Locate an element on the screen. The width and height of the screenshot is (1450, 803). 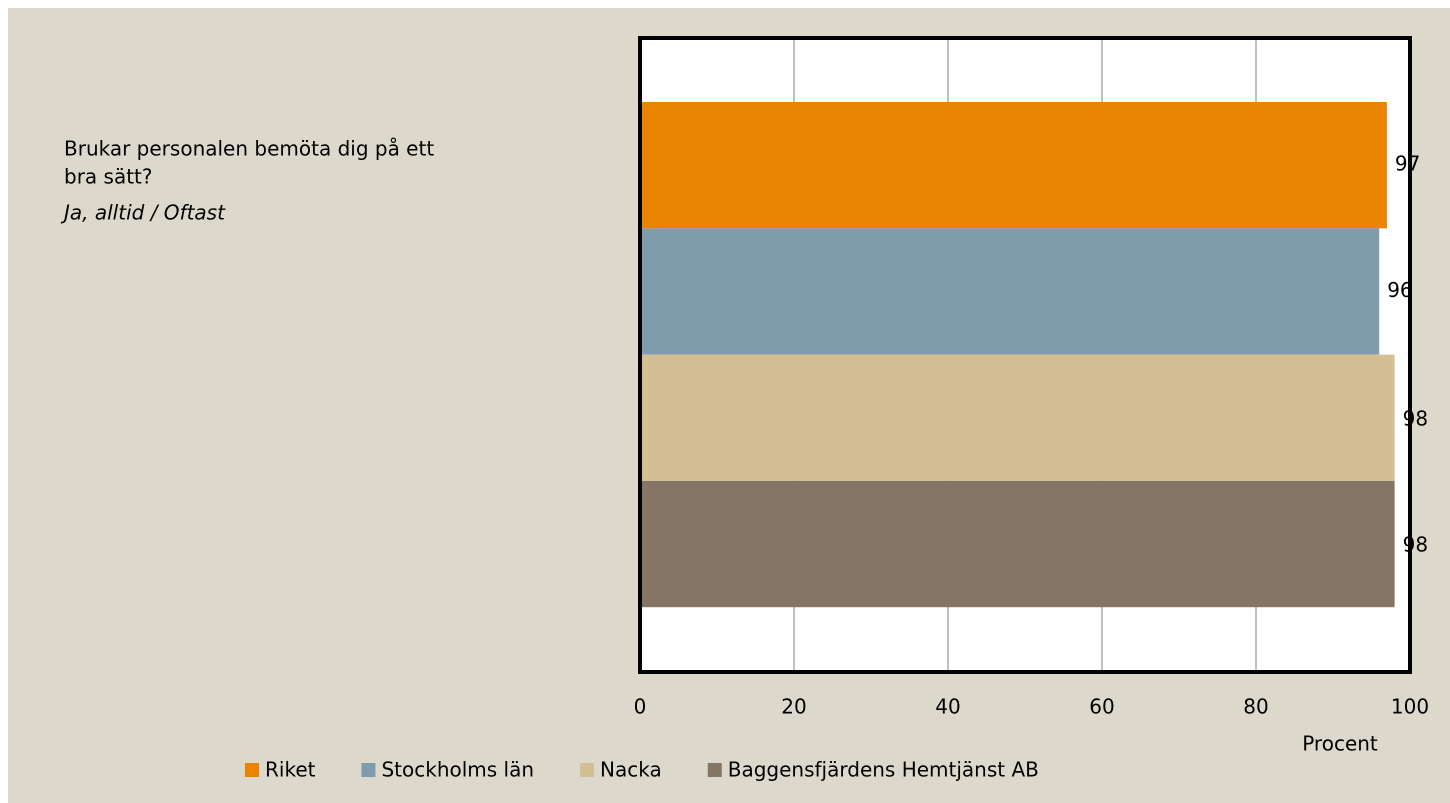
x-tick-label: 80 is located at coordinates (1255, 707).